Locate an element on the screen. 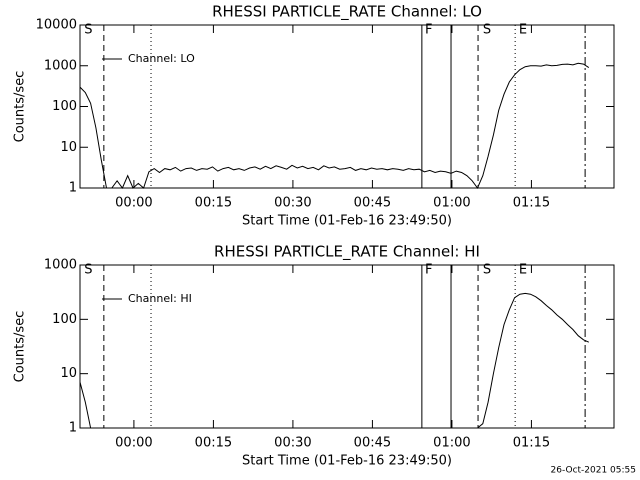 The height and width of the screenshot is (480, 640). y-tick-label: 10000 is located at coordinates (56, 25).